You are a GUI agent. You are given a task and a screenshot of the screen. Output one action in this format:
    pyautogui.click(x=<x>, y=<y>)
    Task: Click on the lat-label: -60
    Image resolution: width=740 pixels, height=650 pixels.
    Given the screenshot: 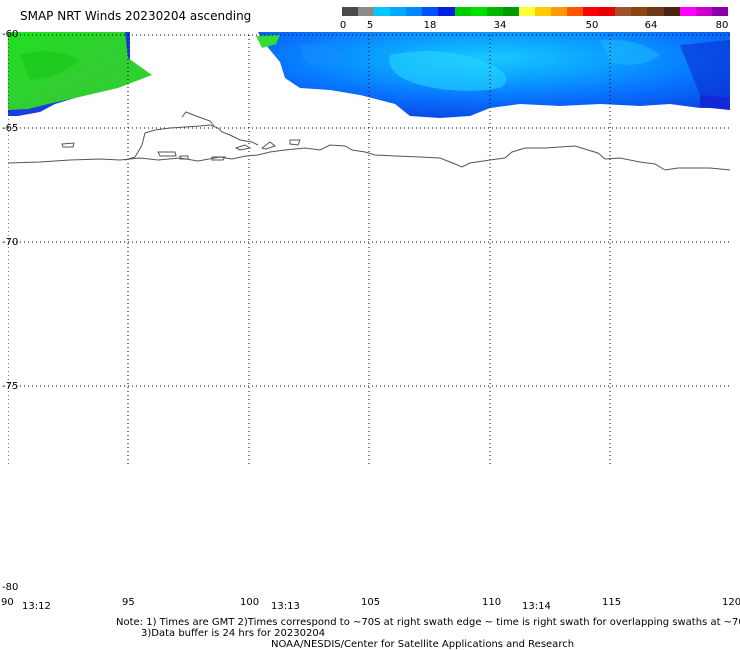 What is the action you would take?
    pyautogui.click(x=10, y=34)
    